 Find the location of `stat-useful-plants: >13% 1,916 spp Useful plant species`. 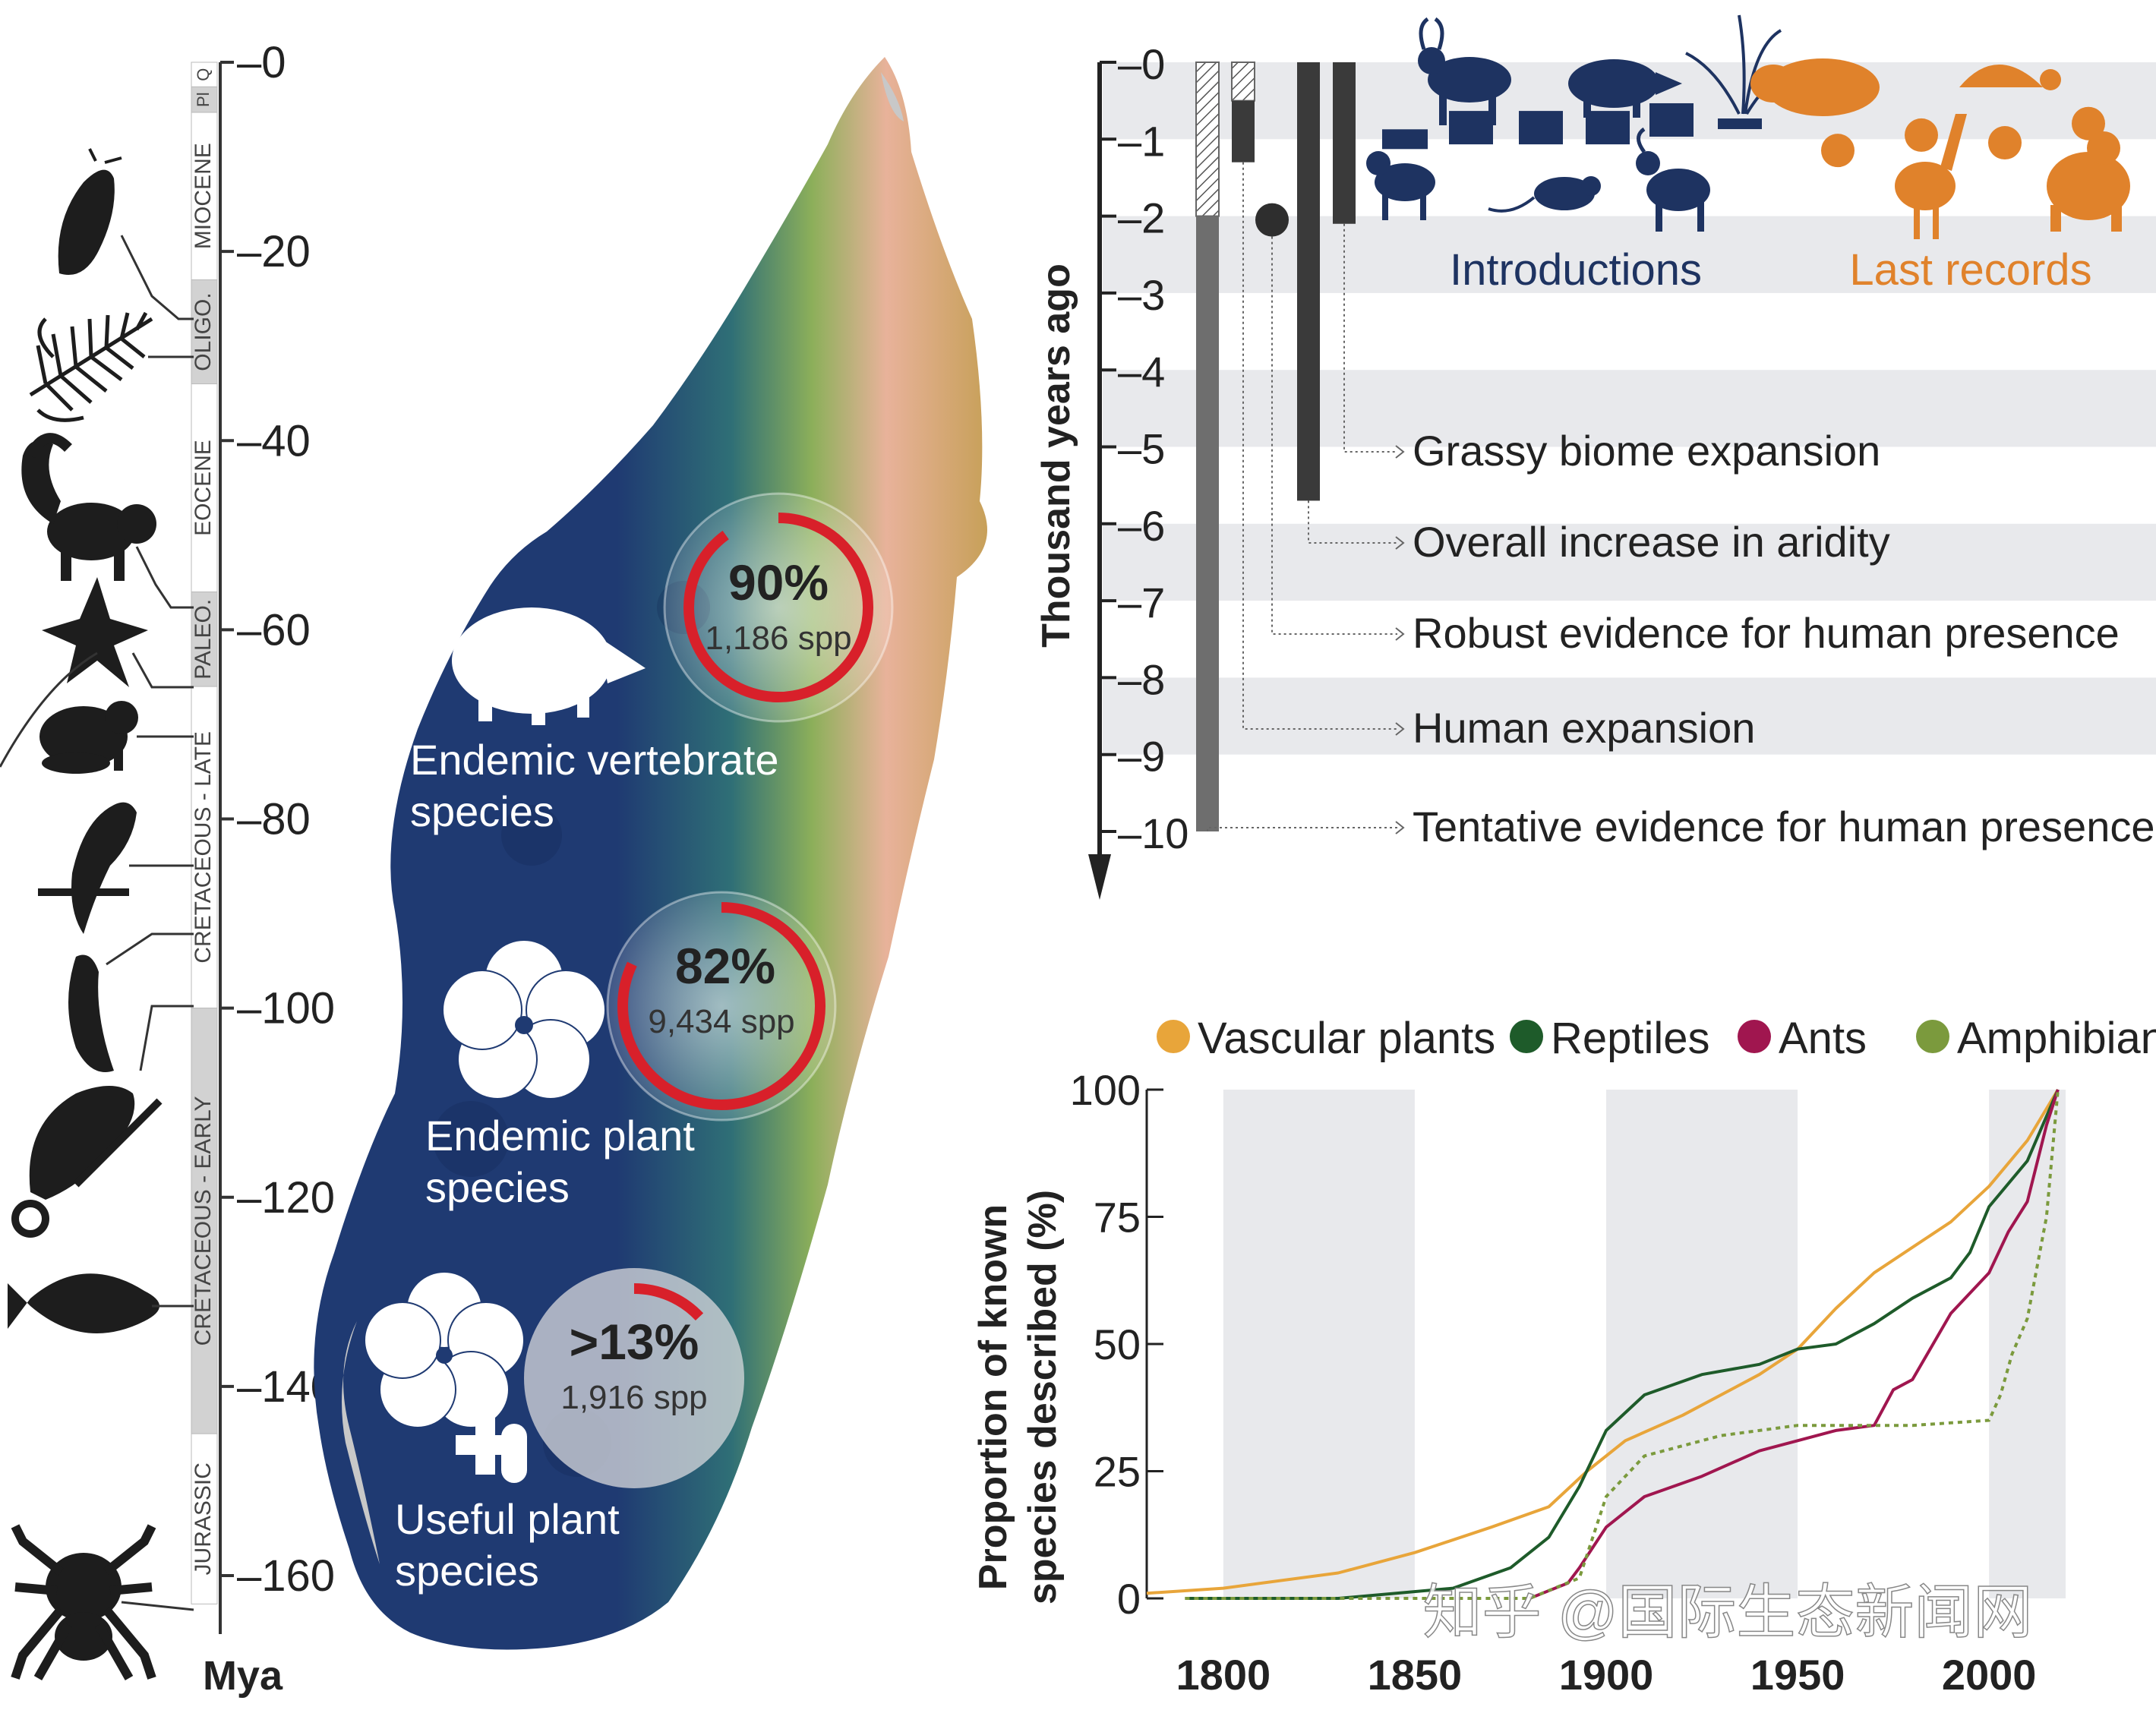

stat-useful-plants: >13% 1,916 spp Useful plant species is located at coordinates (554, 1431).